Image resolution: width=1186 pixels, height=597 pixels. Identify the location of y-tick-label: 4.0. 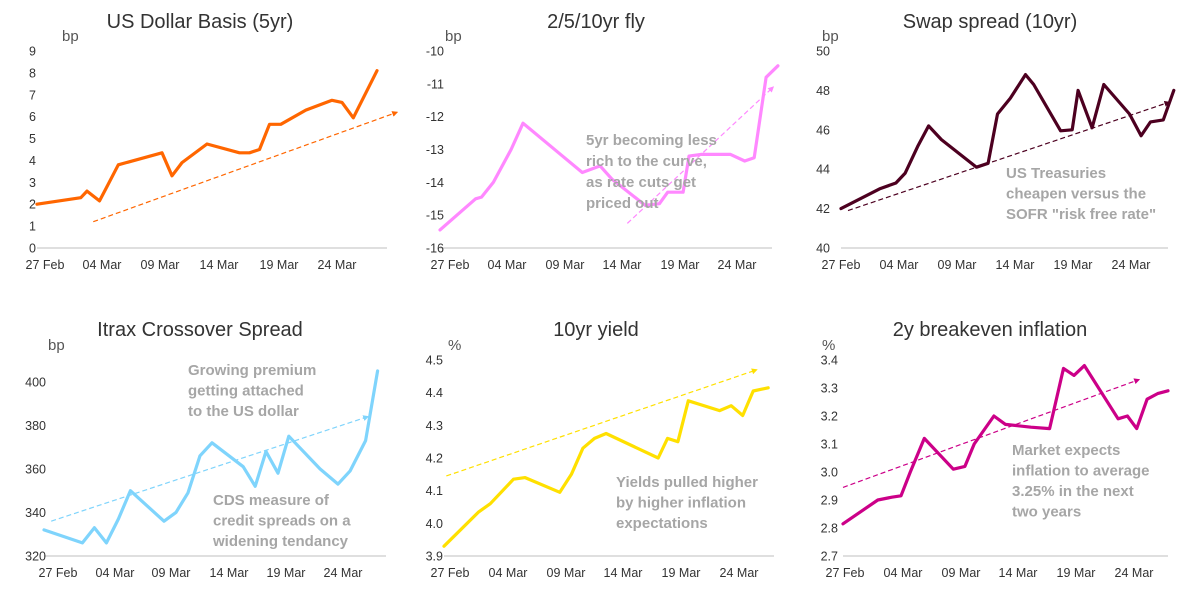
(434, 524).